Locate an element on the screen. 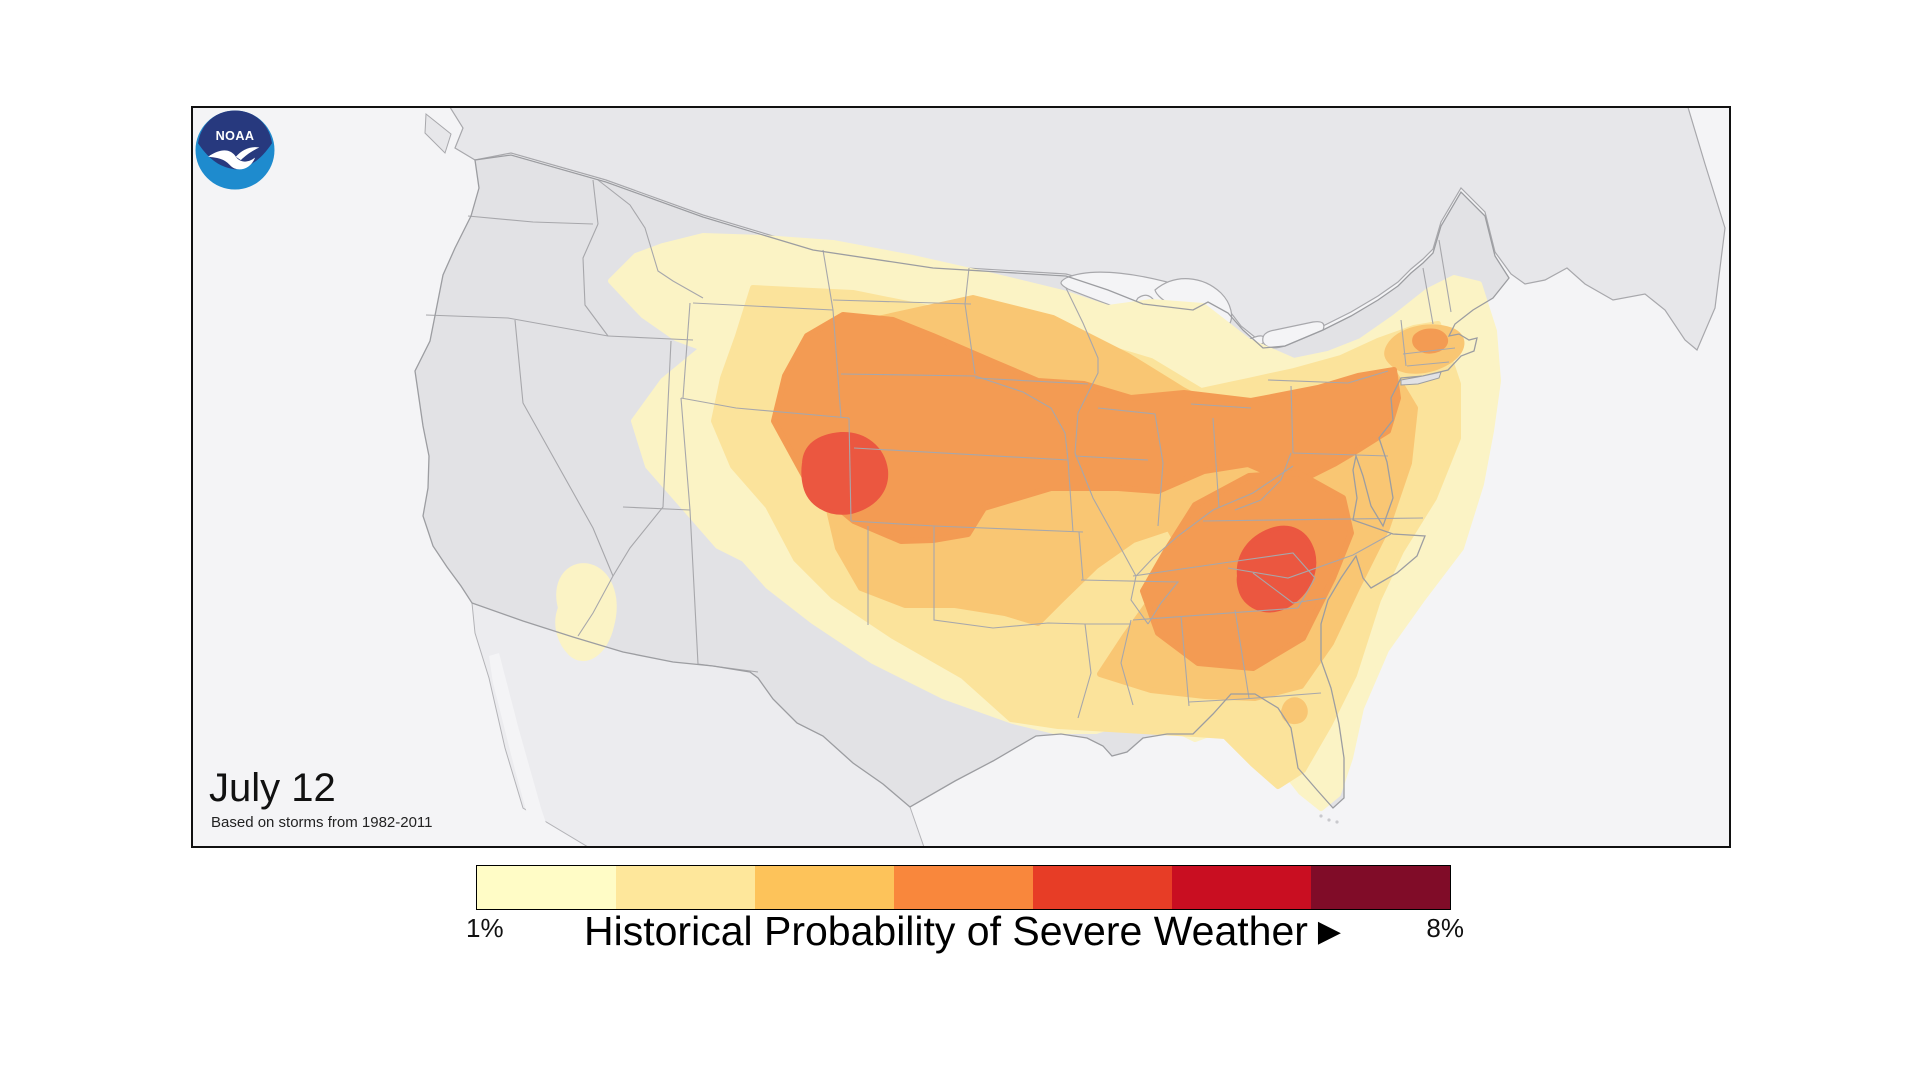 This screenshot has width=1920, height=1080. noaa-logo-icon: NOAA is located at coordinates (235, 150).